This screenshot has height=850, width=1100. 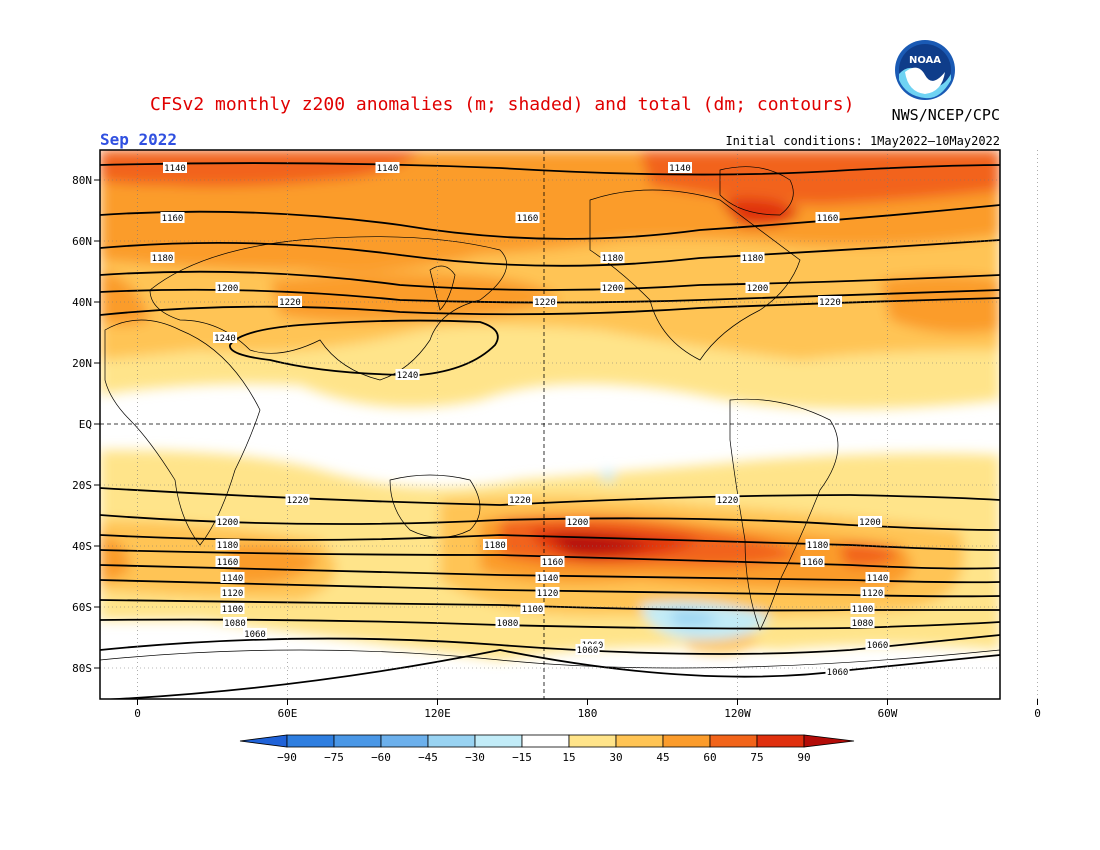 I want to click on colorbar-tick-label: −30, so click(x=475, y=757).